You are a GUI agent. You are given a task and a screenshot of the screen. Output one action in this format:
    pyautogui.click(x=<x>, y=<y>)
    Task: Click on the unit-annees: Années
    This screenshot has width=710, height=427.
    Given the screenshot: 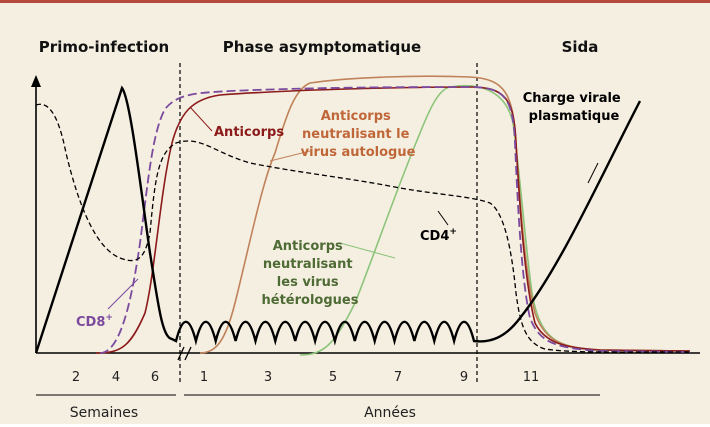 What is the action you would take?
    pyautogui.click(x=390, y=413)
    